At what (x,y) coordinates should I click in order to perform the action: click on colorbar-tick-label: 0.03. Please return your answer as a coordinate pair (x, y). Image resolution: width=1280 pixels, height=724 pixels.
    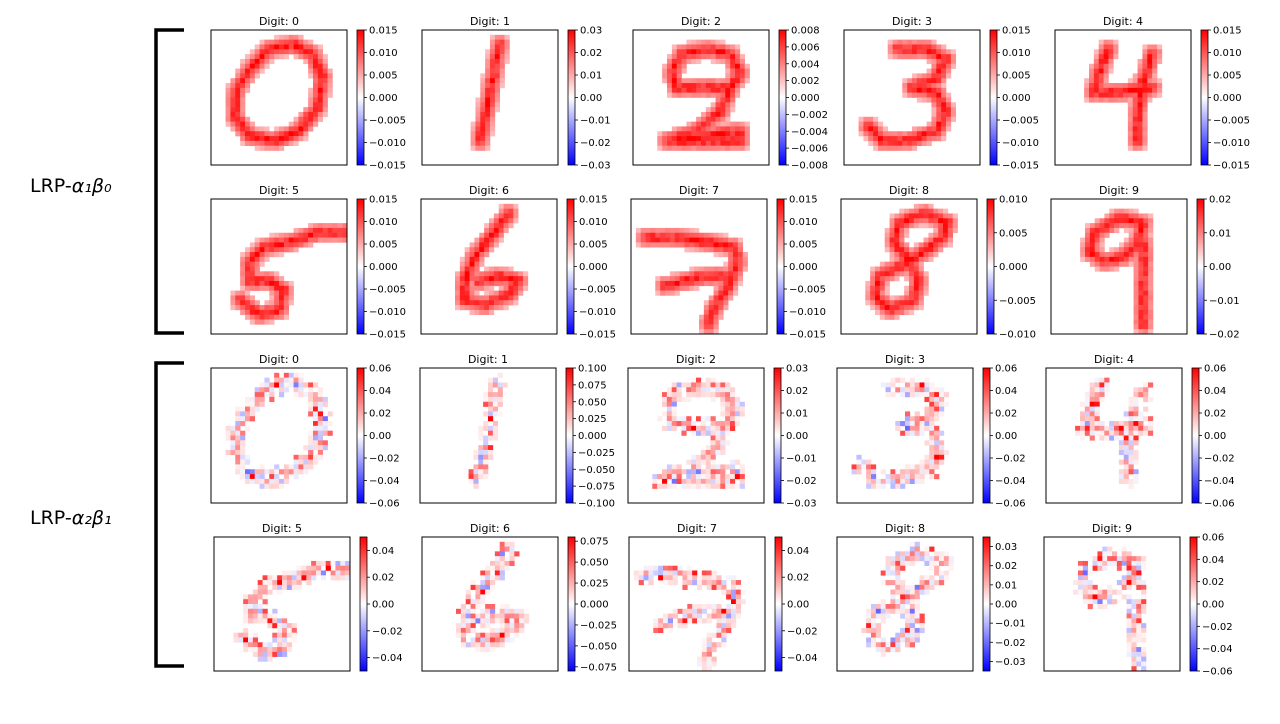
    Looking at the image, I should click on (591, 31).